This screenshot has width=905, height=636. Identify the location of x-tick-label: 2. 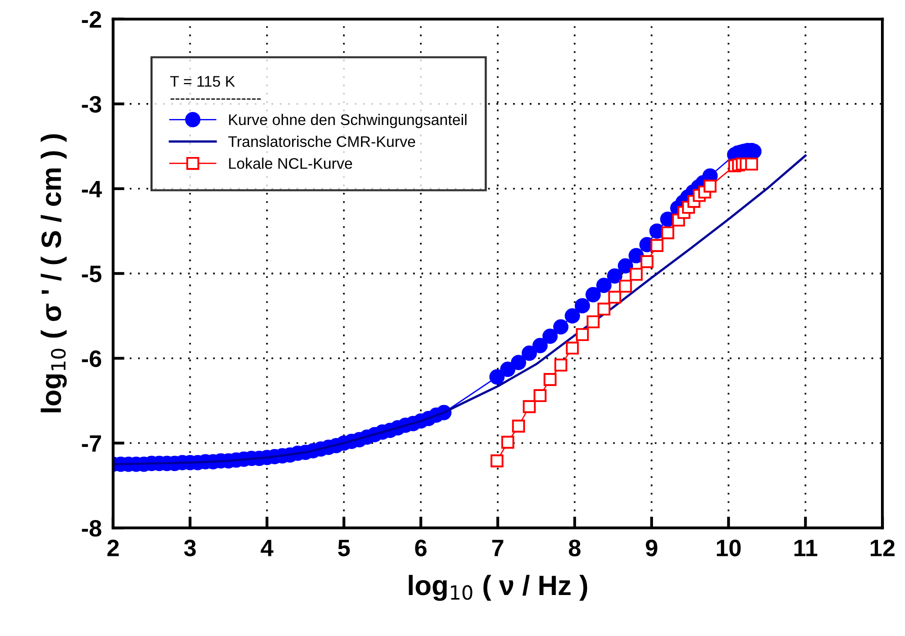
(113, 548).